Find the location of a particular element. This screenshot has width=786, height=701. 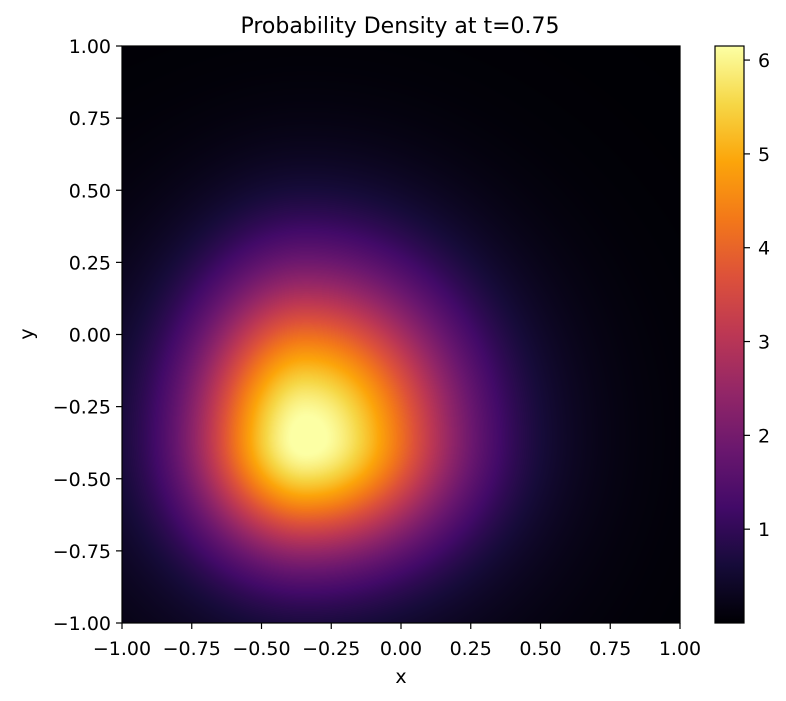

y-tick-label: −1.00 is located at coordinates (82, 624).